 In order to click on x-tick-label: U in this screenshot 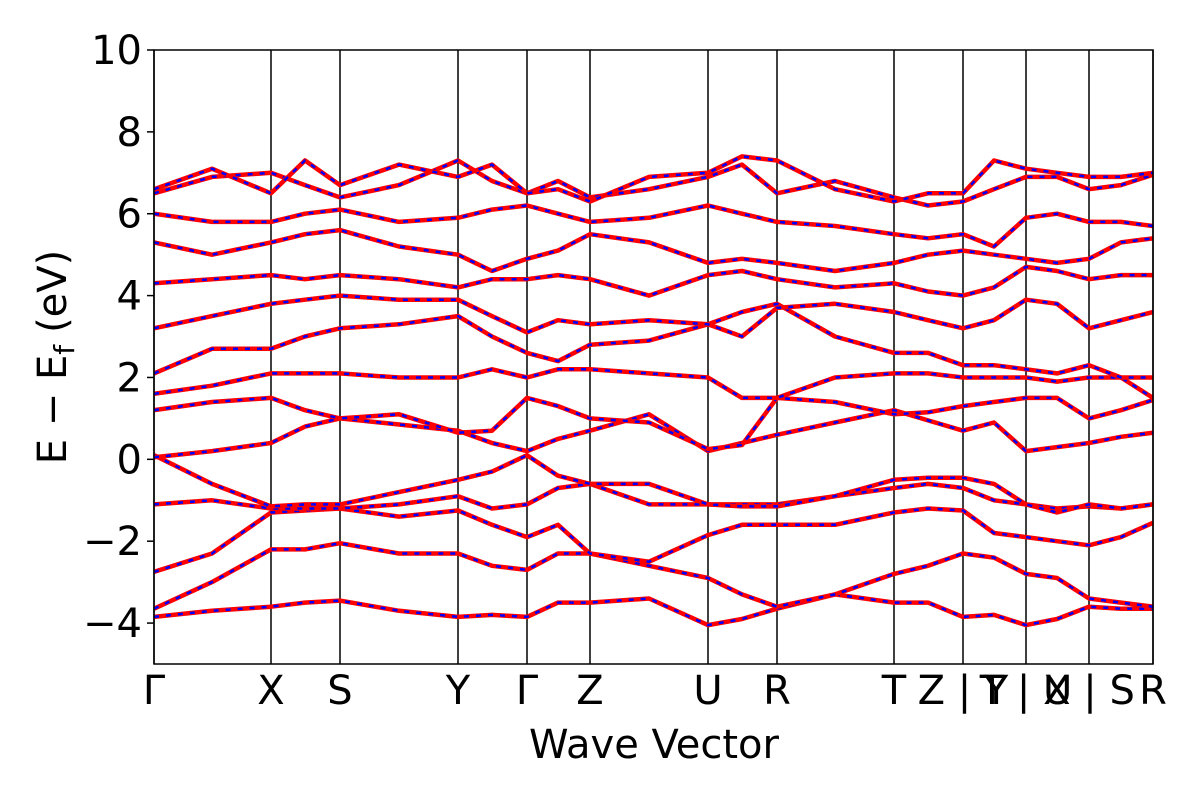, I will do `click(707, 691)`.